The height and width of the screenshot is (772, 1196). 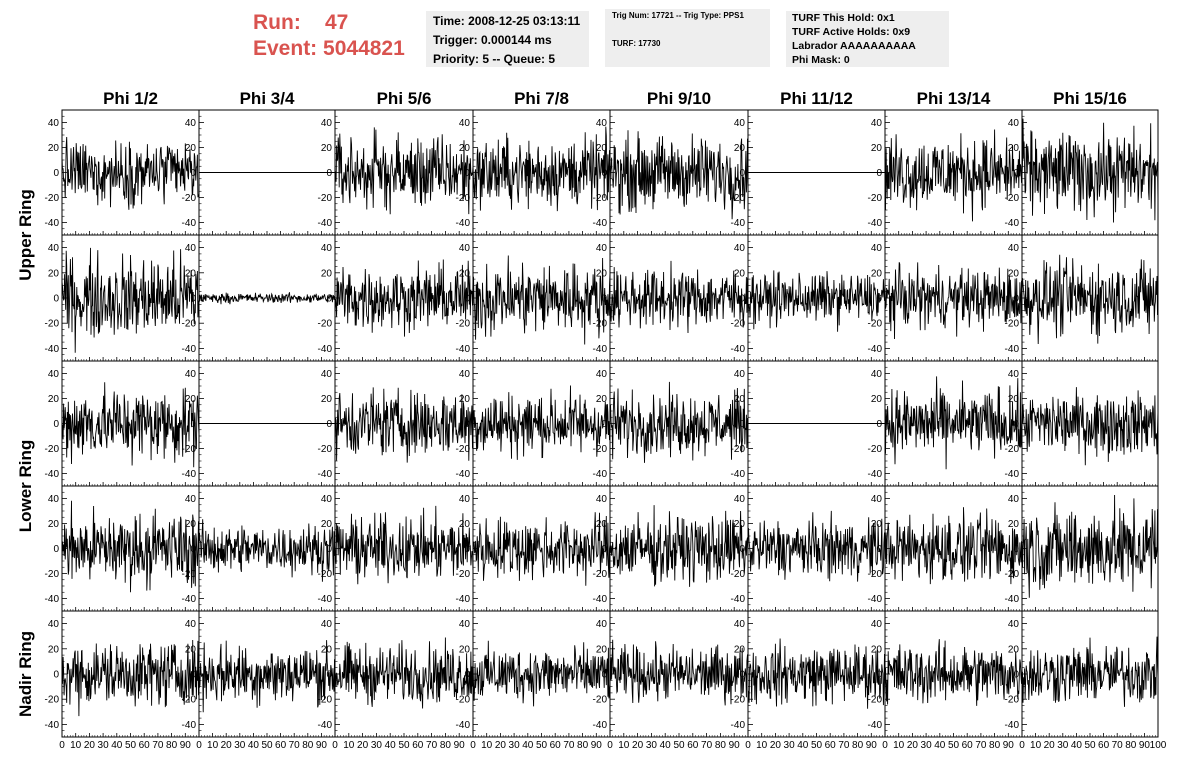 What do you see at coordinates (364, 48) in the screenshot?
I see `event-value: 5044821` at bounding box center [364, 48].